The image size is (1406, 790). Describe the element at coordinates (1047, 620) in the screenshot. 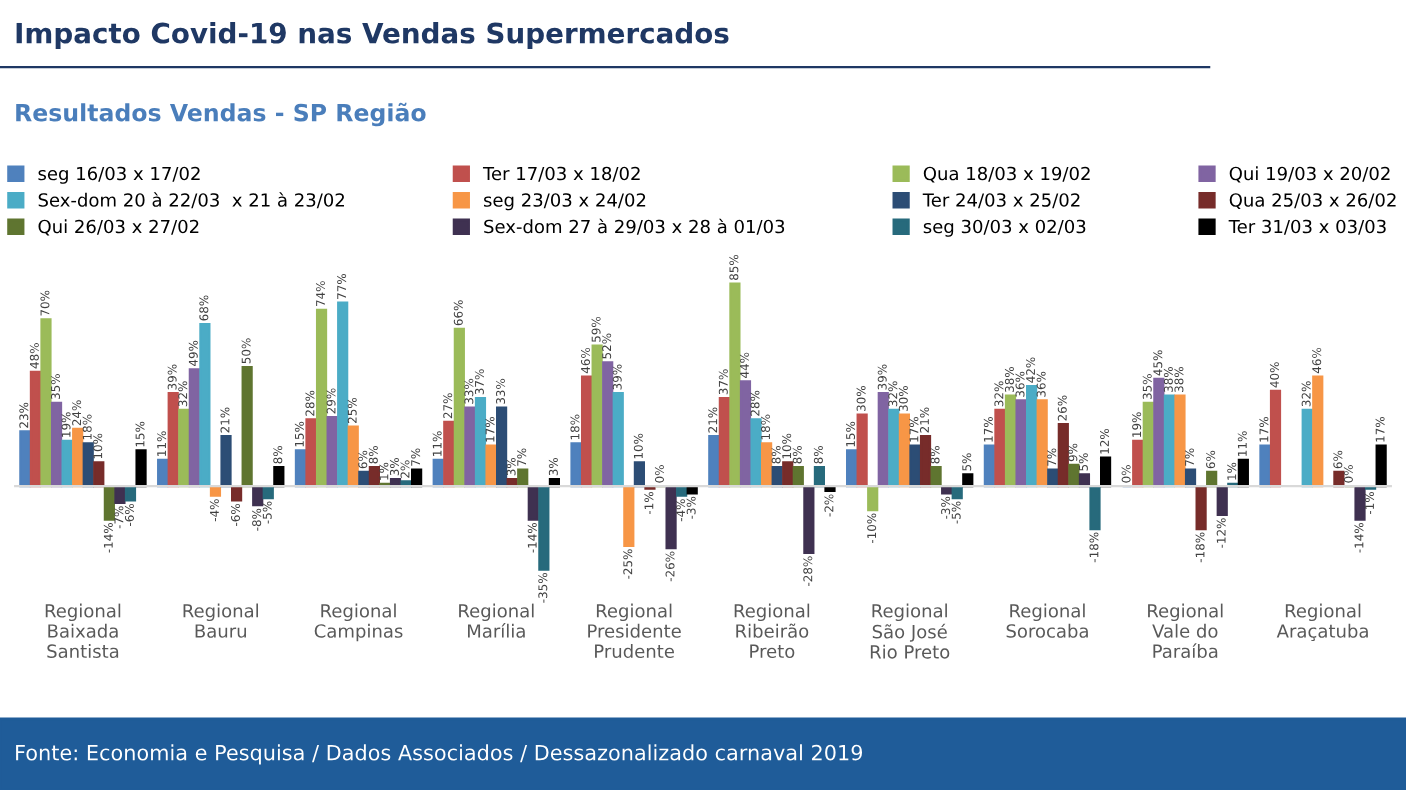

I see `x-tick-label: Regional Sorocaba` at that location.